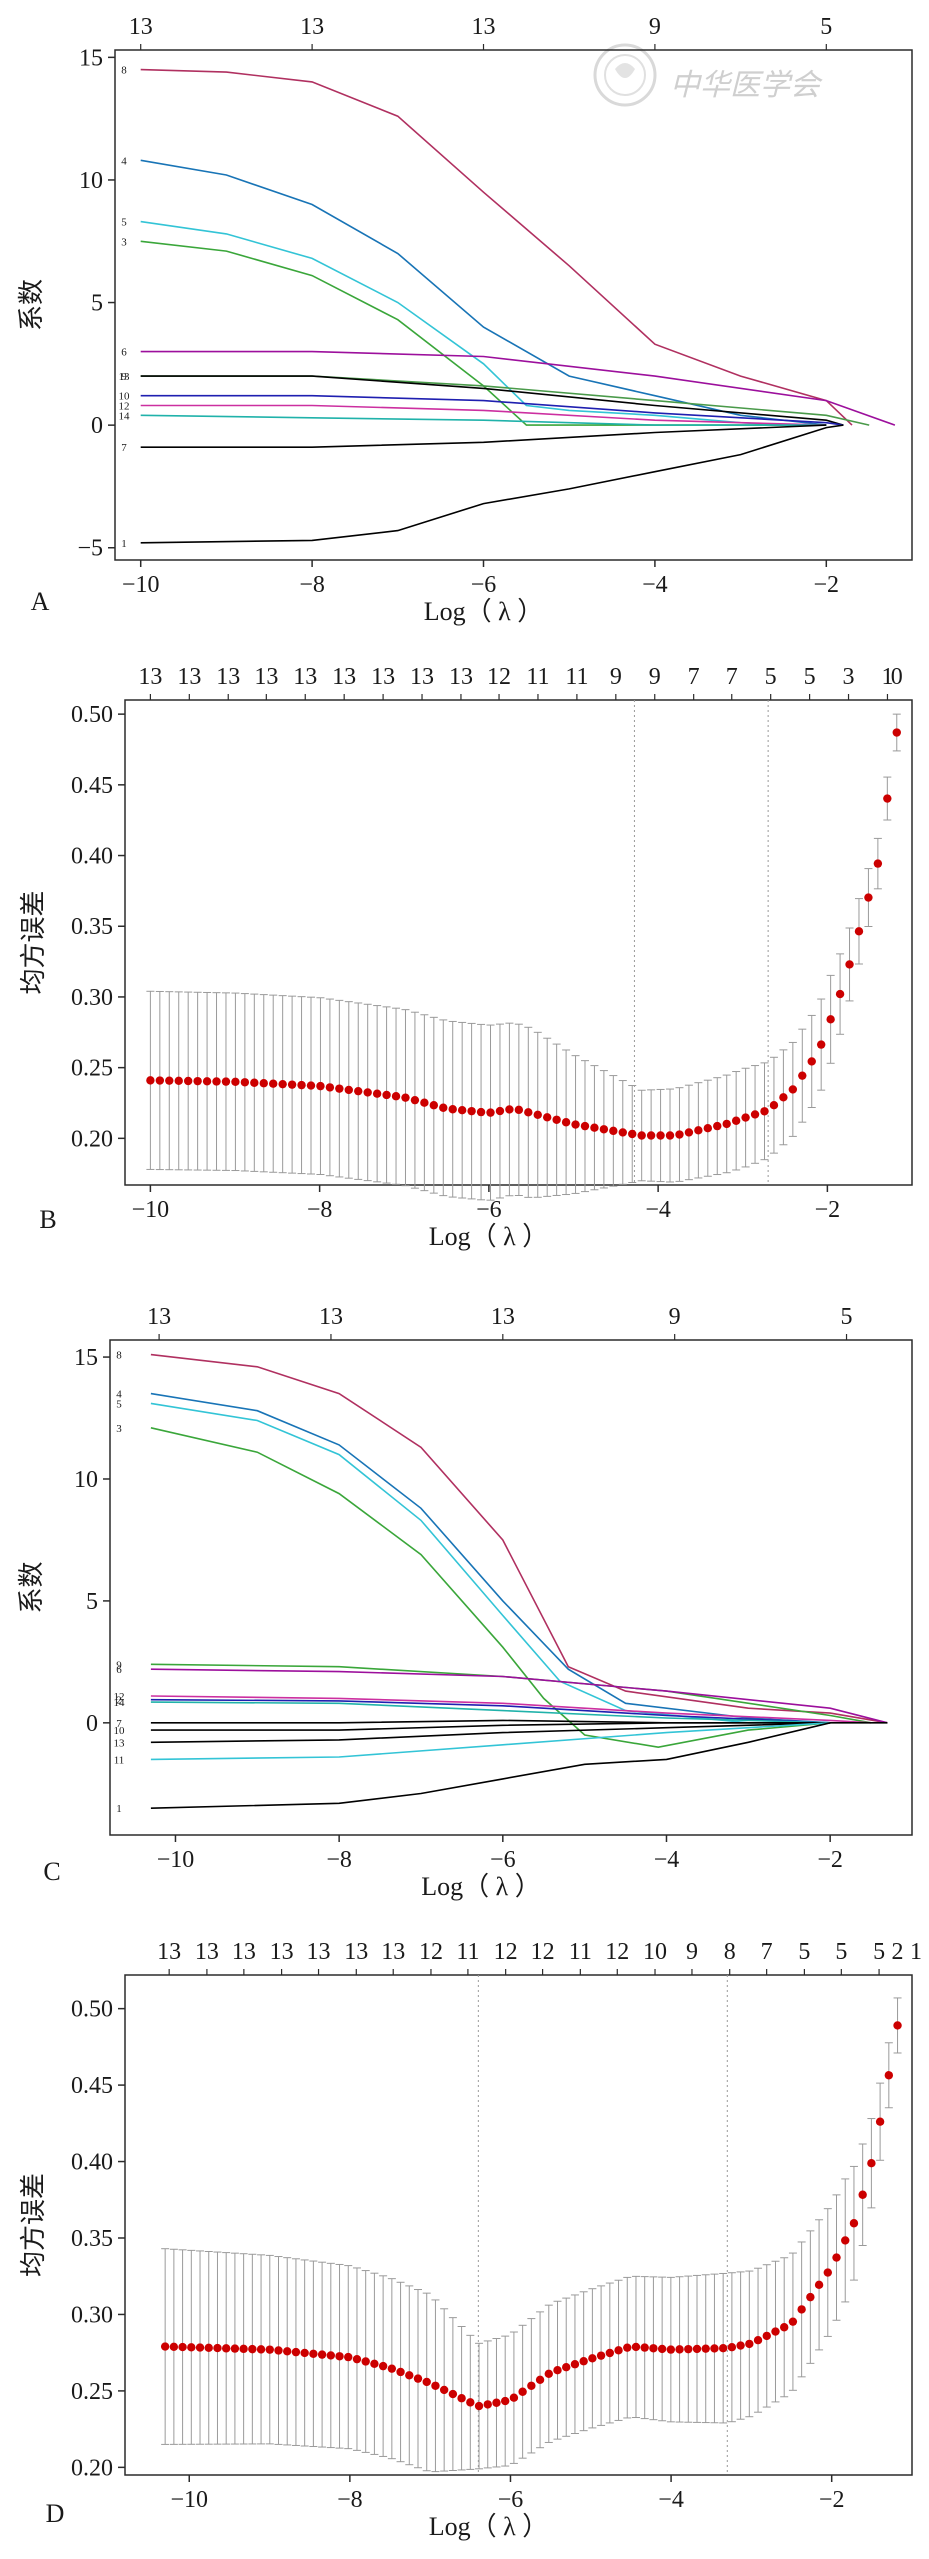 Image resolution: width=929 pixels, height=2559 pixels. I want to click on y-tick-label: 15, so click(91, 58).